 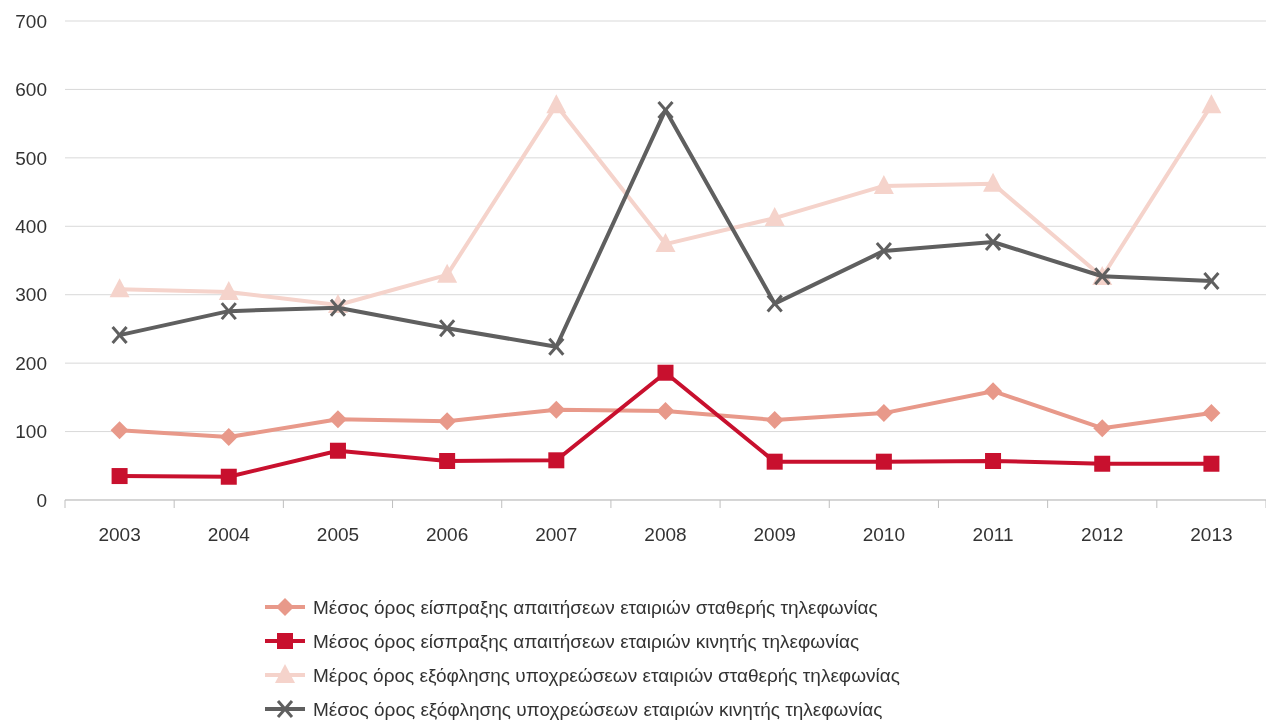 I want to click on x-tick-label: 2013, so click(x=1211, y=534).